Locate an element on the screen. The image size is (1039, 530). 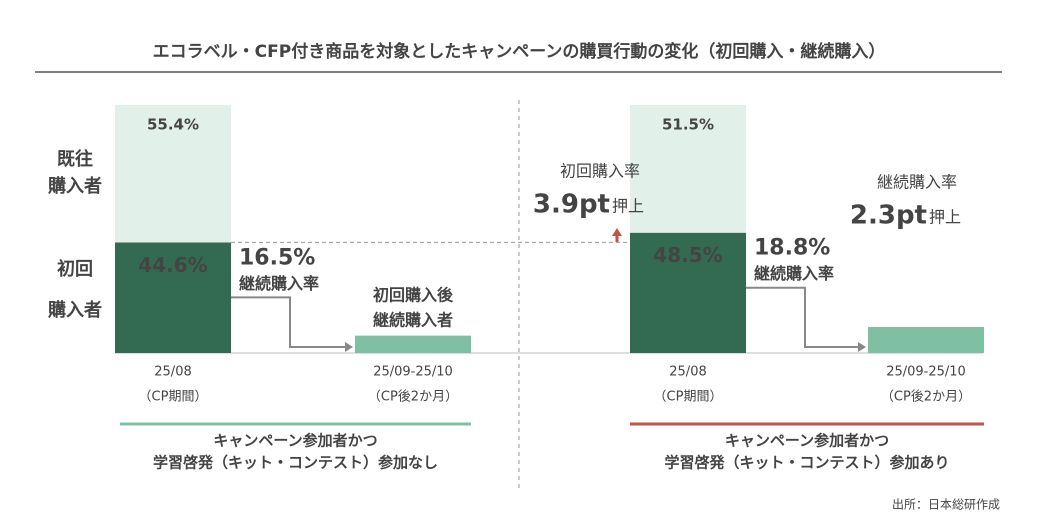
annotation-name: 継続購入率 is located at coordinates (917, 182).